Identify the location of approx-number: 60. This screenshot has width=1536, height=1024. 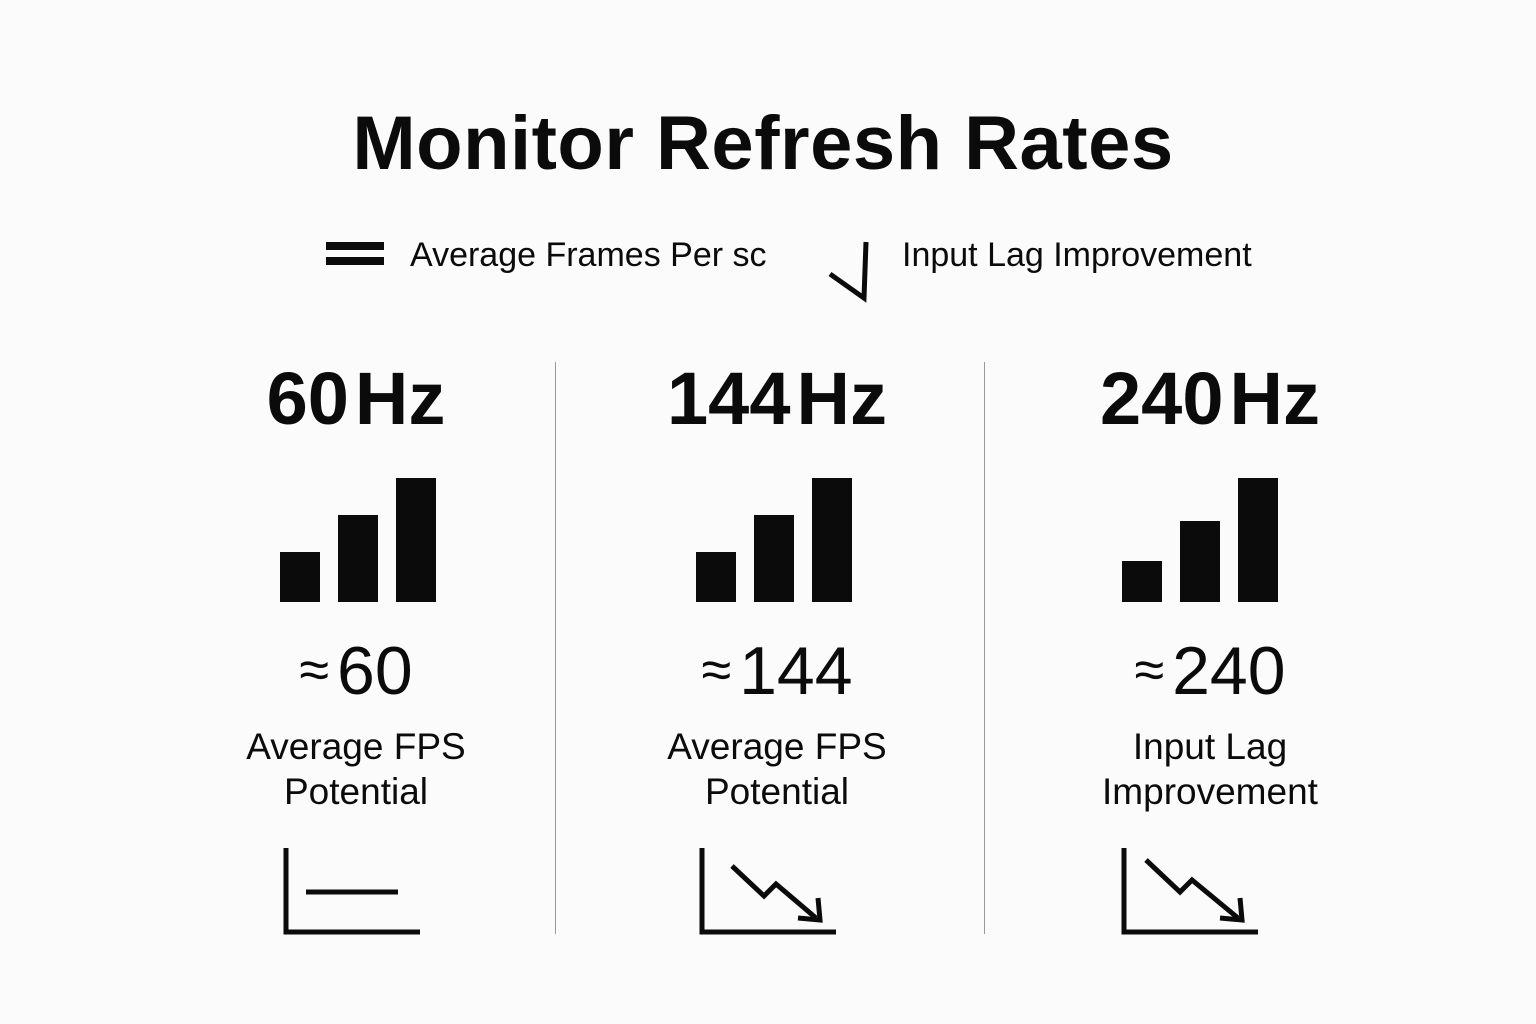
(375, 671).